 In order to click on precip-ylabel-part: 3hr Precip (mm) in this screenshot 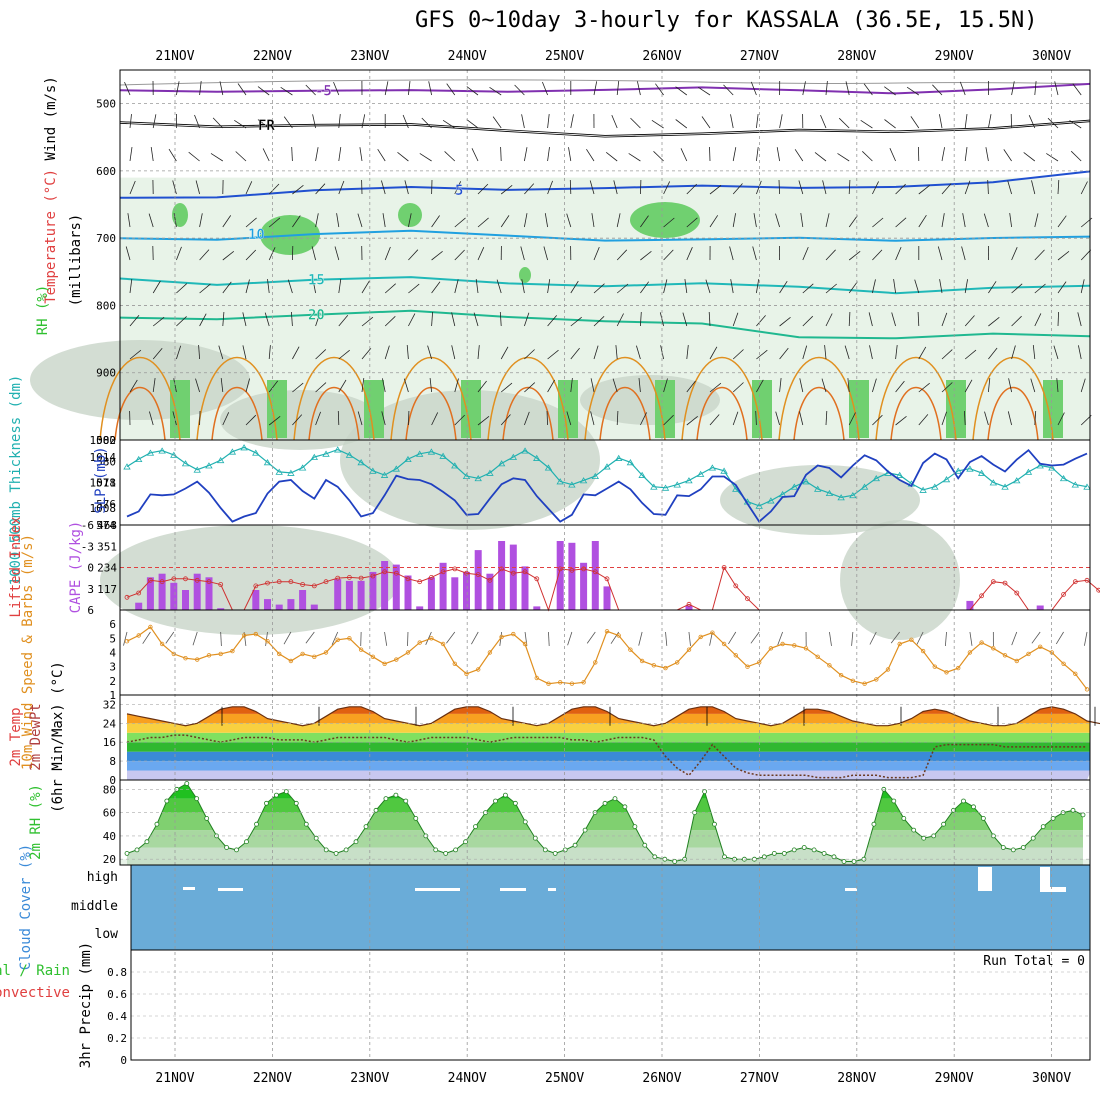, I will do `click(86, 1005)`.